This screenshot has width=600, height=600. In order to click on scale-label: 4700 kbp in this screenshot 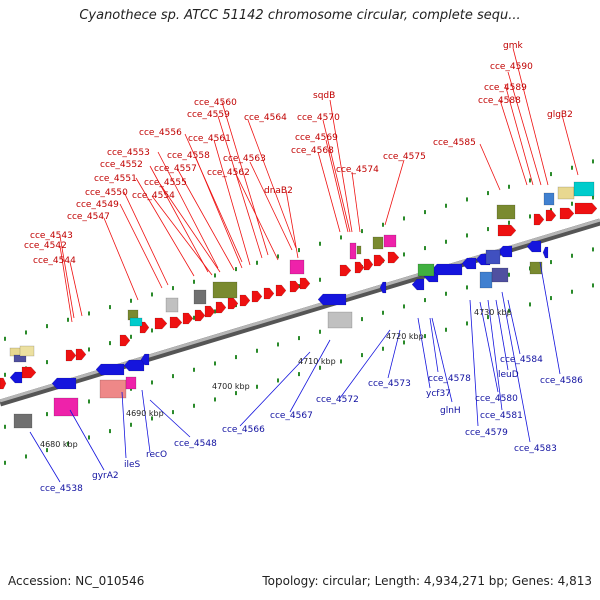, I will do `click(231, 386)`.